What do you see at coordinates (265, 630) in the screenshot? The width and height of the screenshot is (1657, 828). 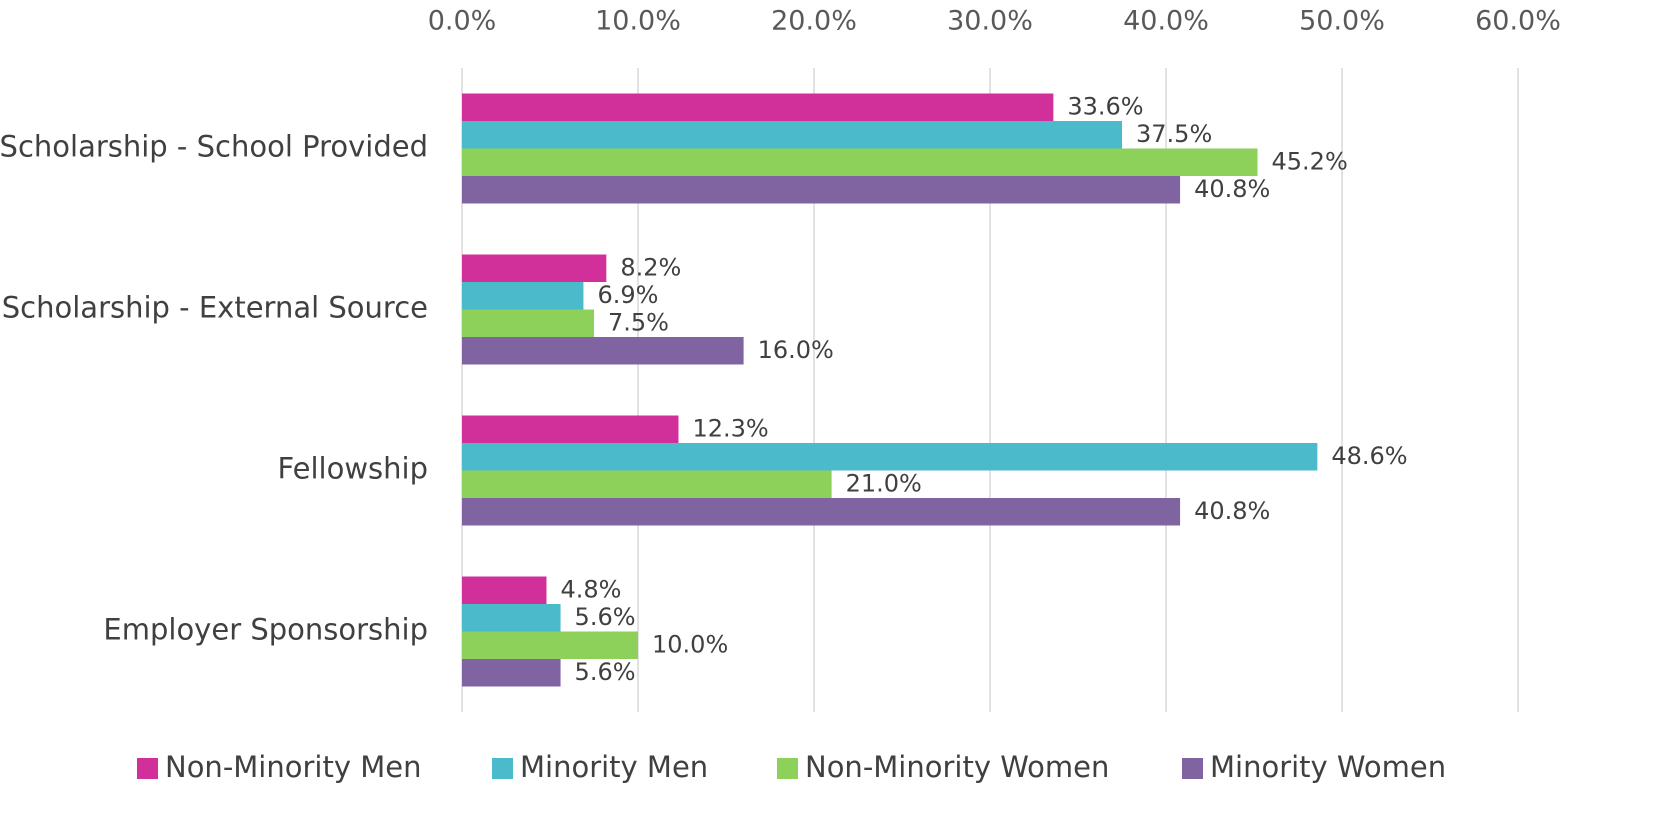 I see `category-label: Employer Sponsorship` at bounding box center [265, 630].